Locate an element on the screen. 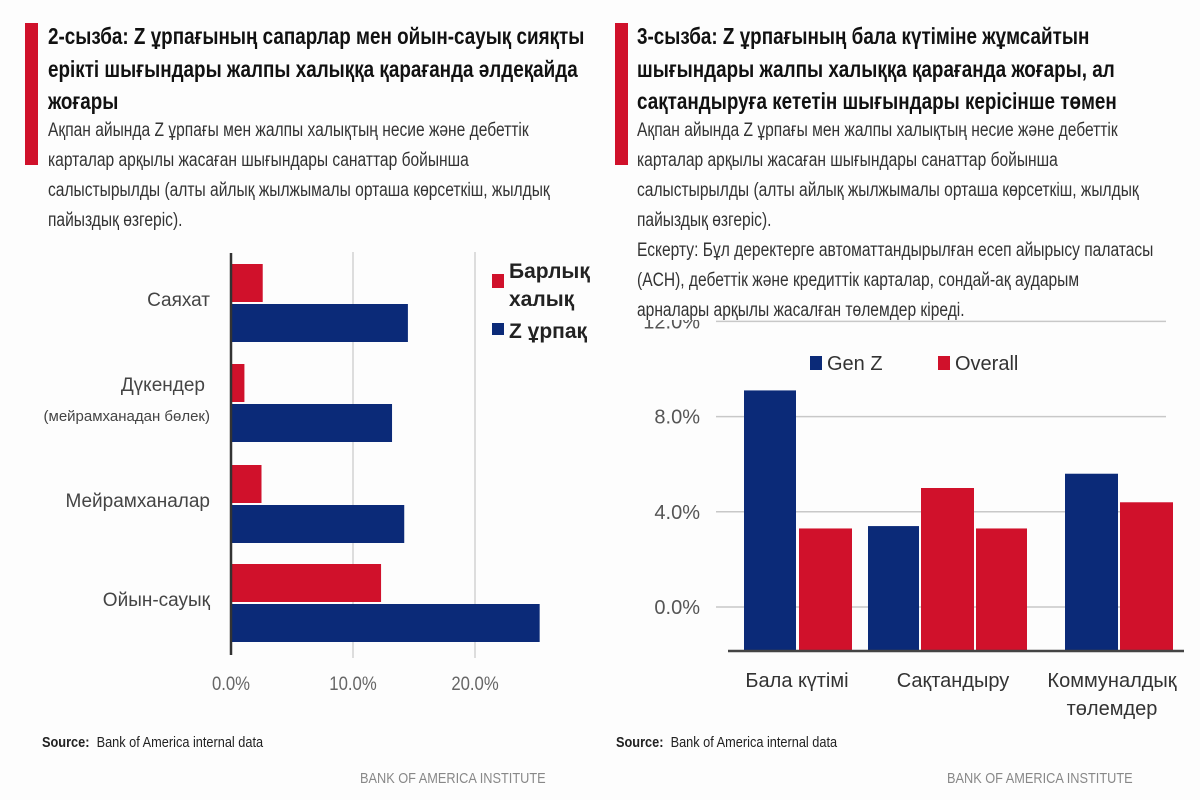 Image resolution: width=1200 pixels, height=800 pixels. legend-label: Gen Z is located at coordinates (855, 364).